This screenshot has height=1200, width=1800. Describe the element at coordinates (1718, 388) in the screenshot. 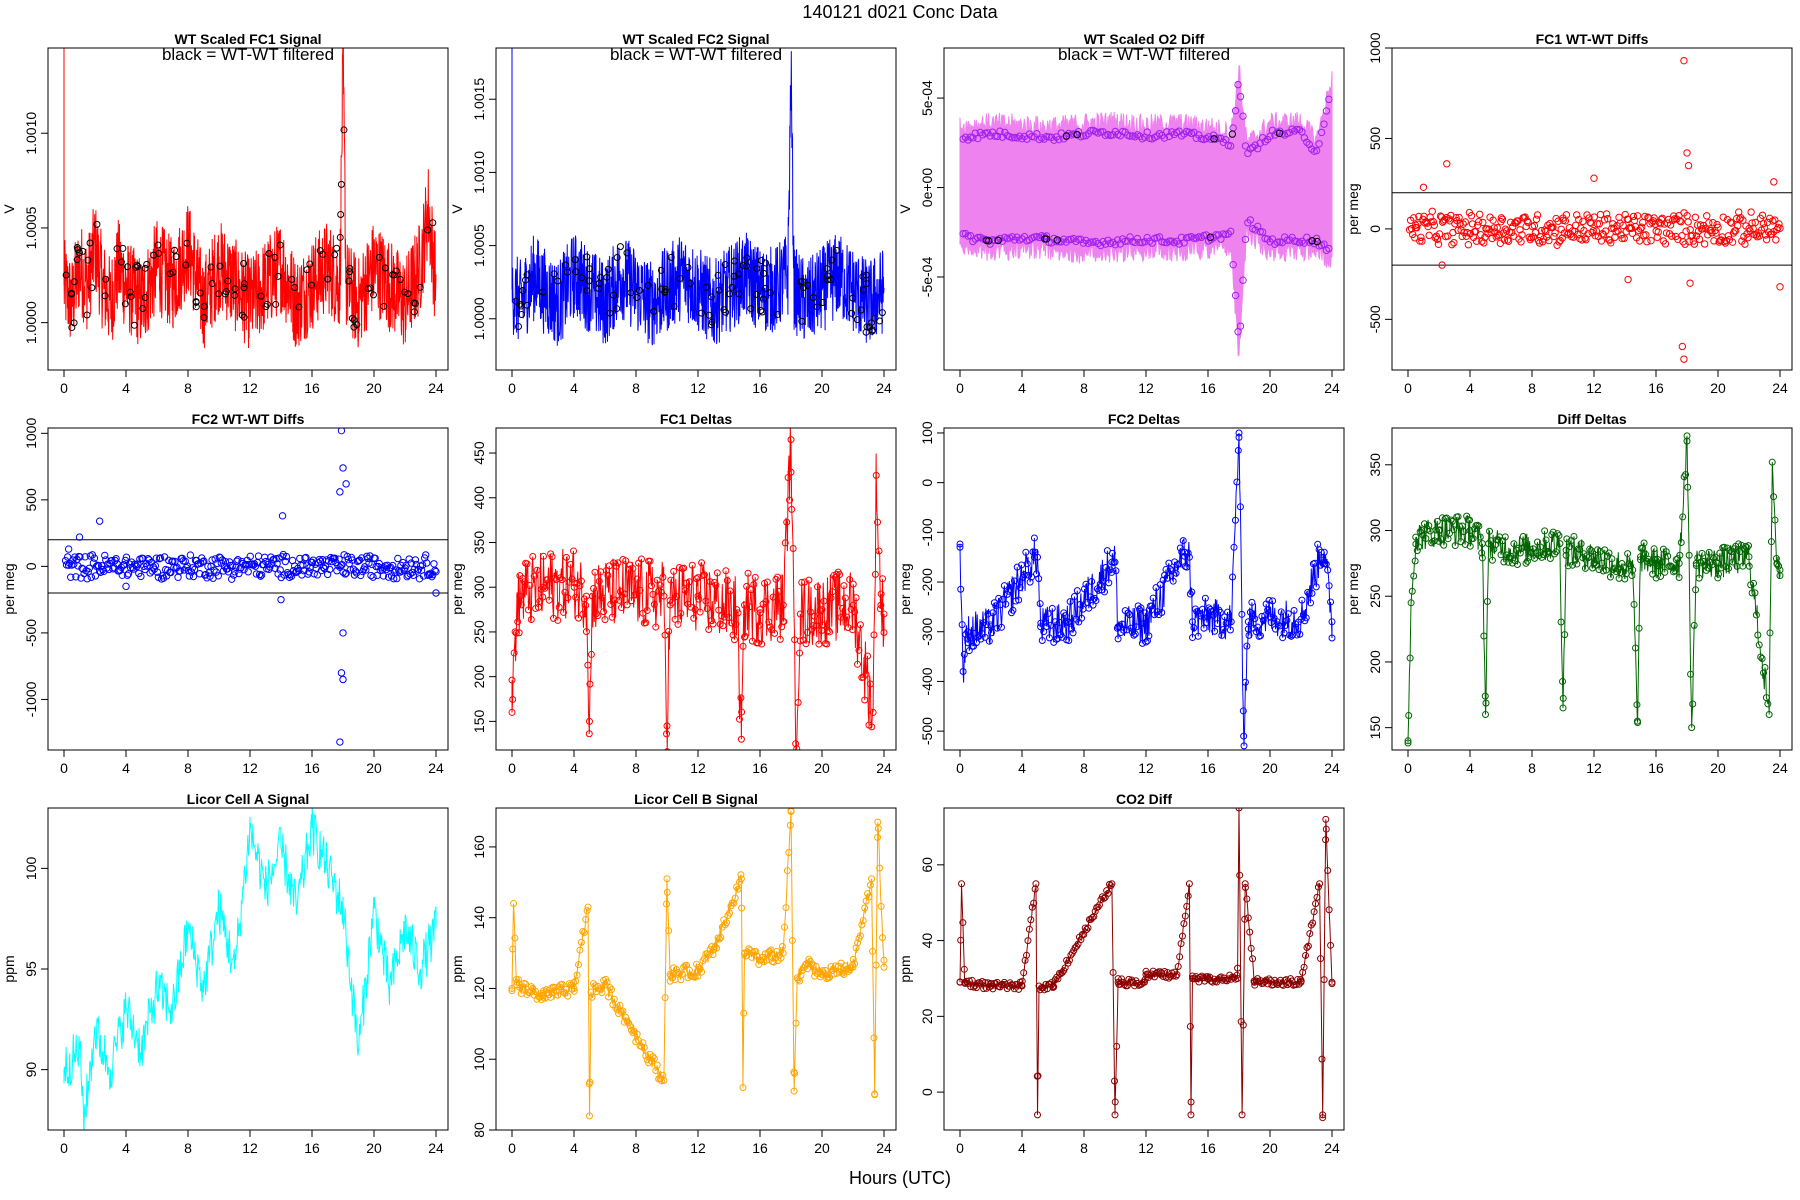

I see `x-tick-label: 20` at that location.